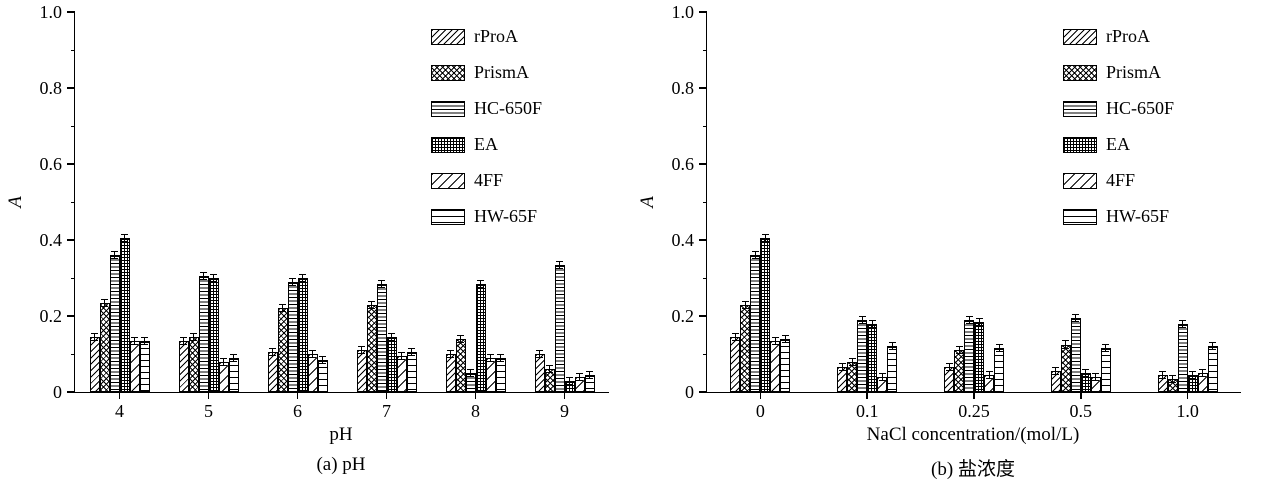  I want to click on y-axis-tick-label: 0, so click(57, 392).